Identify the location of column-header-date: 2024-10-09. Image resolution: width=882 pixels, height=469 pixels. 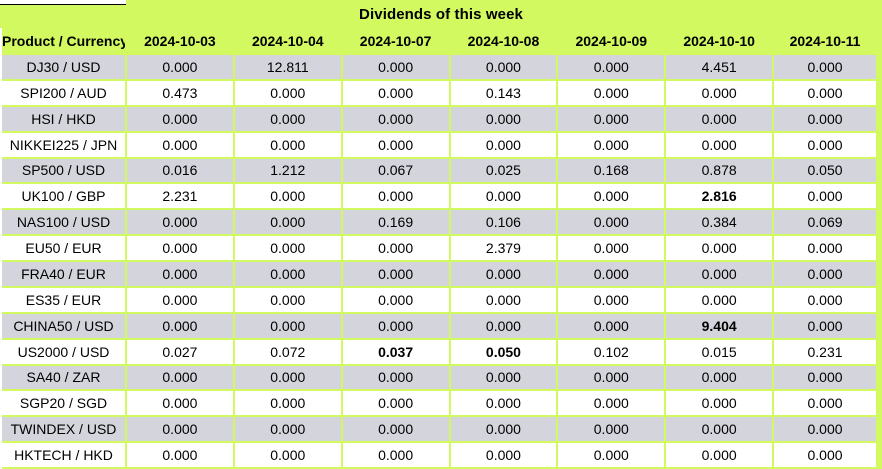
(612, 41).